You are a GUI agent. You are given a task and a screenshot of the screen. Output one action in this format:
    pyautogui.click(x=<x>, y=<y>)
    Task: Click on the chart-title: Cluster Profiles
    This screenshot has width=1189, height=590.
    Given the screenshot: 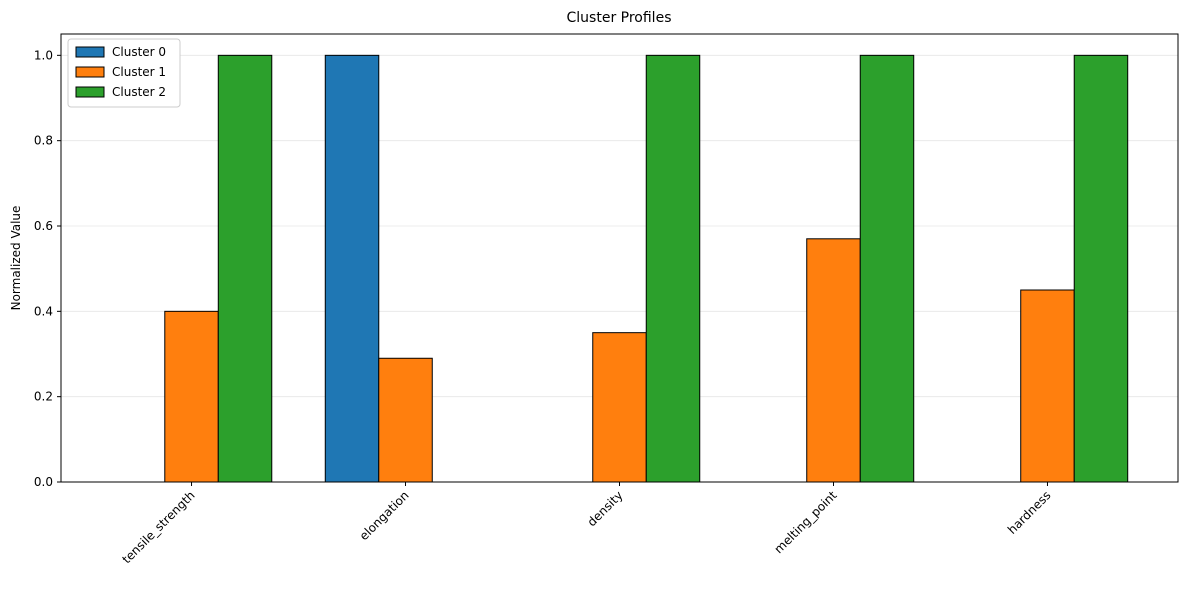 What is the action you would take?
    pyautogui.click(x=619, y=18)
    